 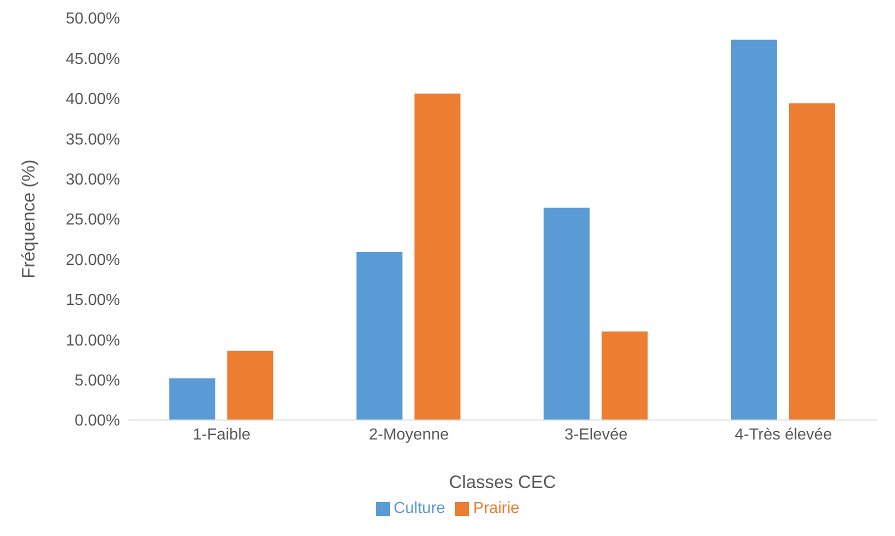 What do you see at coordinates (93, 341) in the screenshot?
I see `y-tick-label: 10.00%` at bounding box center [93, 341].